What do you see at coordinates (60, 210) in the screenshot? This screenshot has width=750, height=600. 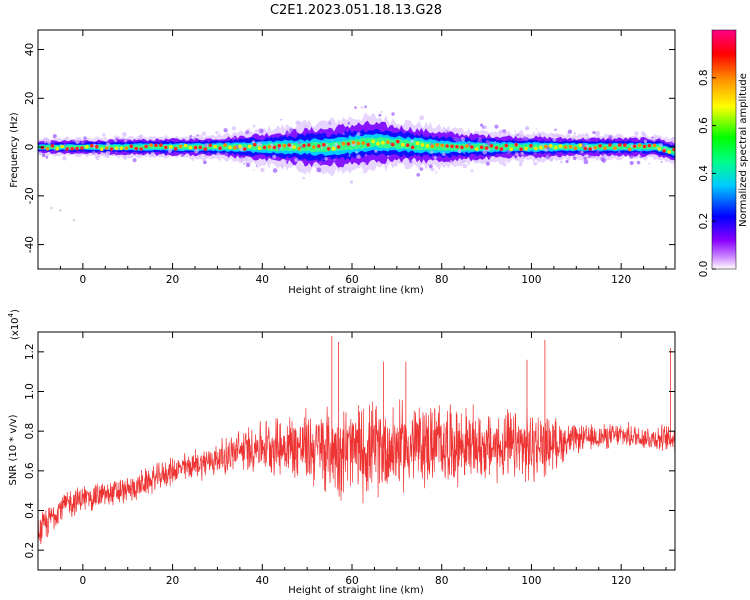 I see `spectrogram-outlier` at bounding box center [60, 210].